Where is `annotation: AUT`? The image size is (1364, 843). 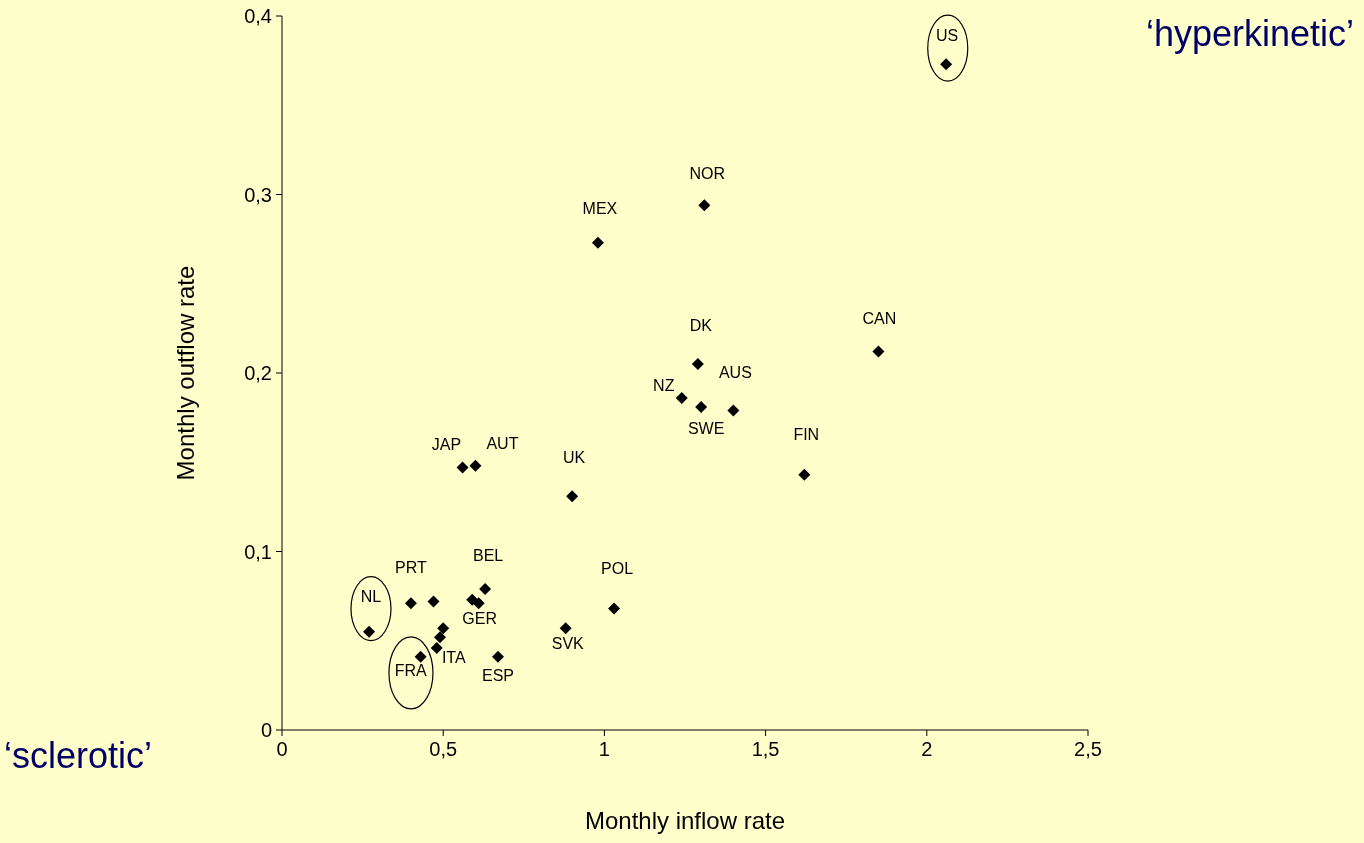
annotation: AUT is located at coordinates (502, 444).